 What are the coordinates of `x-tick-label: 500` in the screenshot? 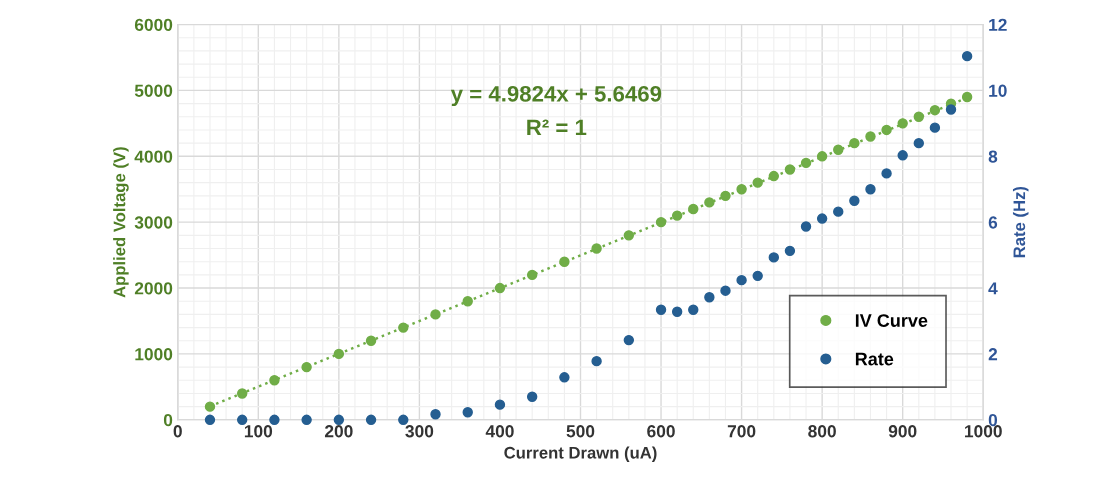 It's located at (580, 431).